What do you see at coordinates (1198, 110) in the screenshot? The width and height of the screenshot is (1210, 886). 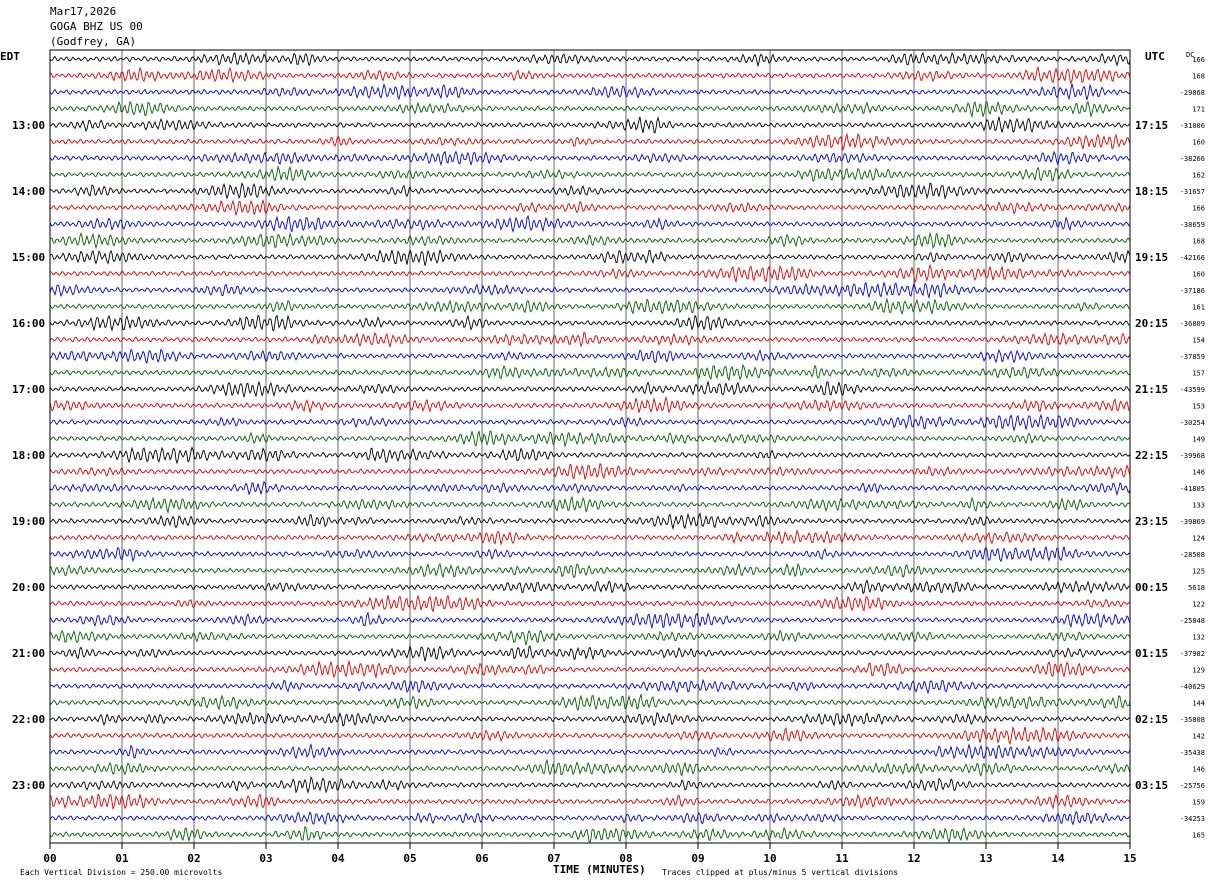 I see `dc-offset-label: 171` at bounding box center [1198, 110].